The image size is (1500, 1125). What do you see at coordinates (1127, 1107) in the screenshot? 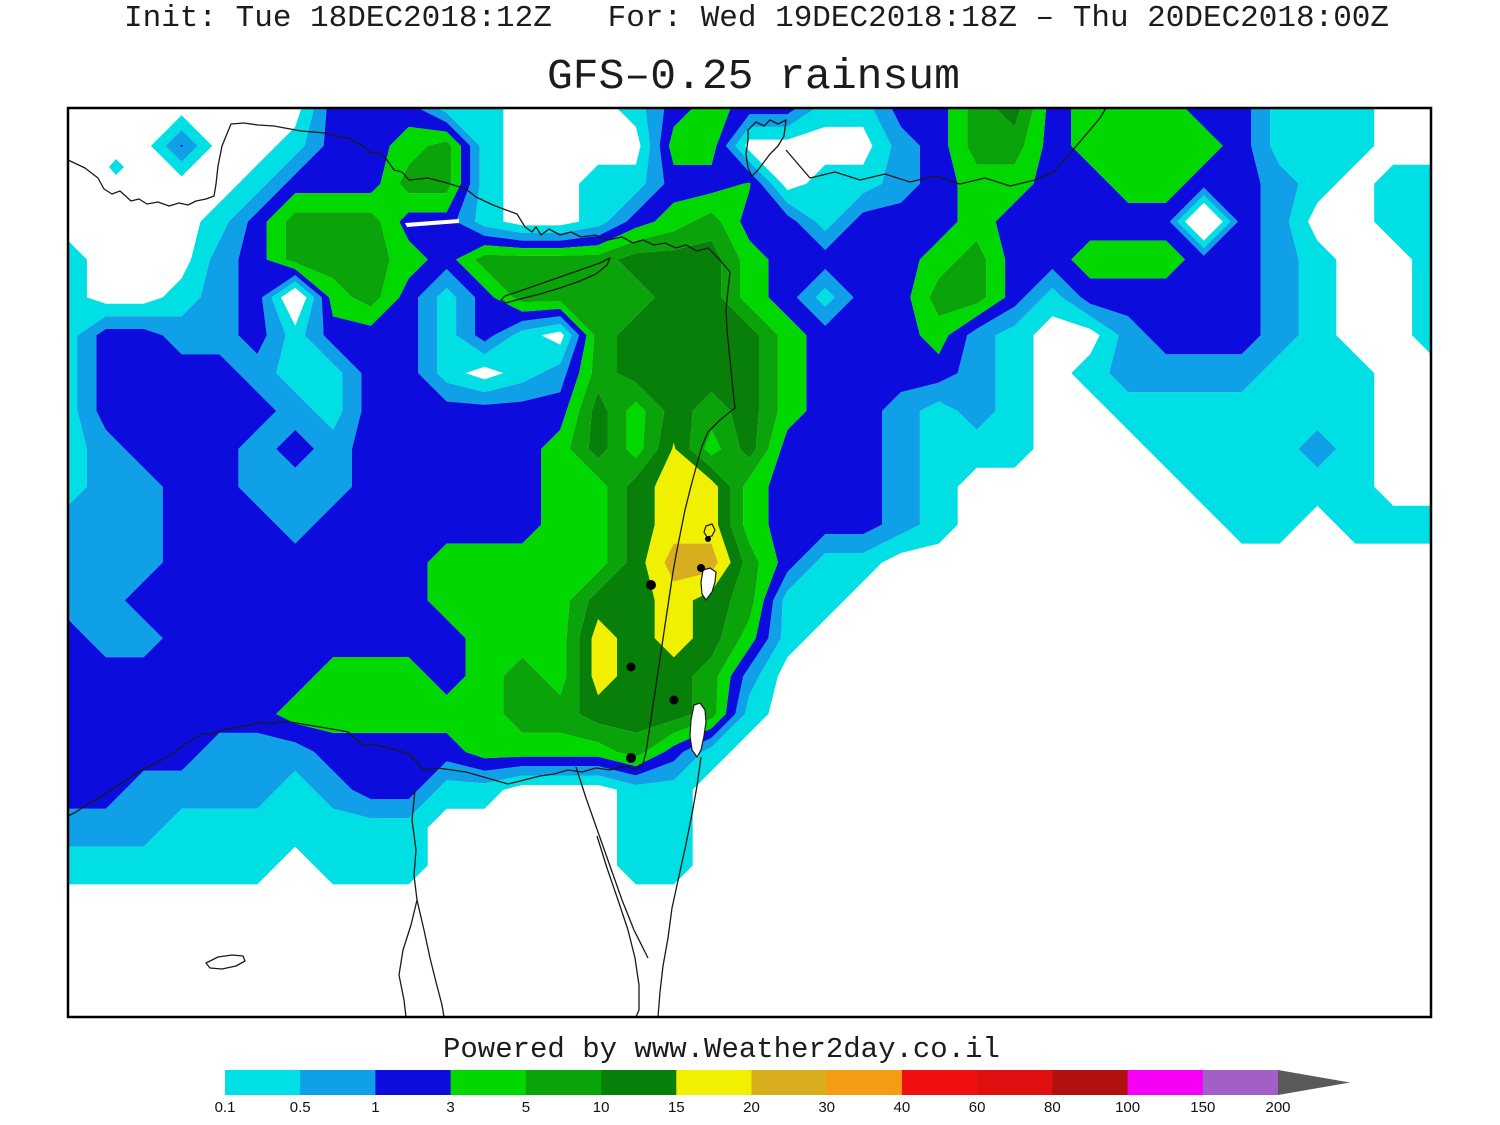
I see `svg-text: 100` at bounding box center [1127, 1107].